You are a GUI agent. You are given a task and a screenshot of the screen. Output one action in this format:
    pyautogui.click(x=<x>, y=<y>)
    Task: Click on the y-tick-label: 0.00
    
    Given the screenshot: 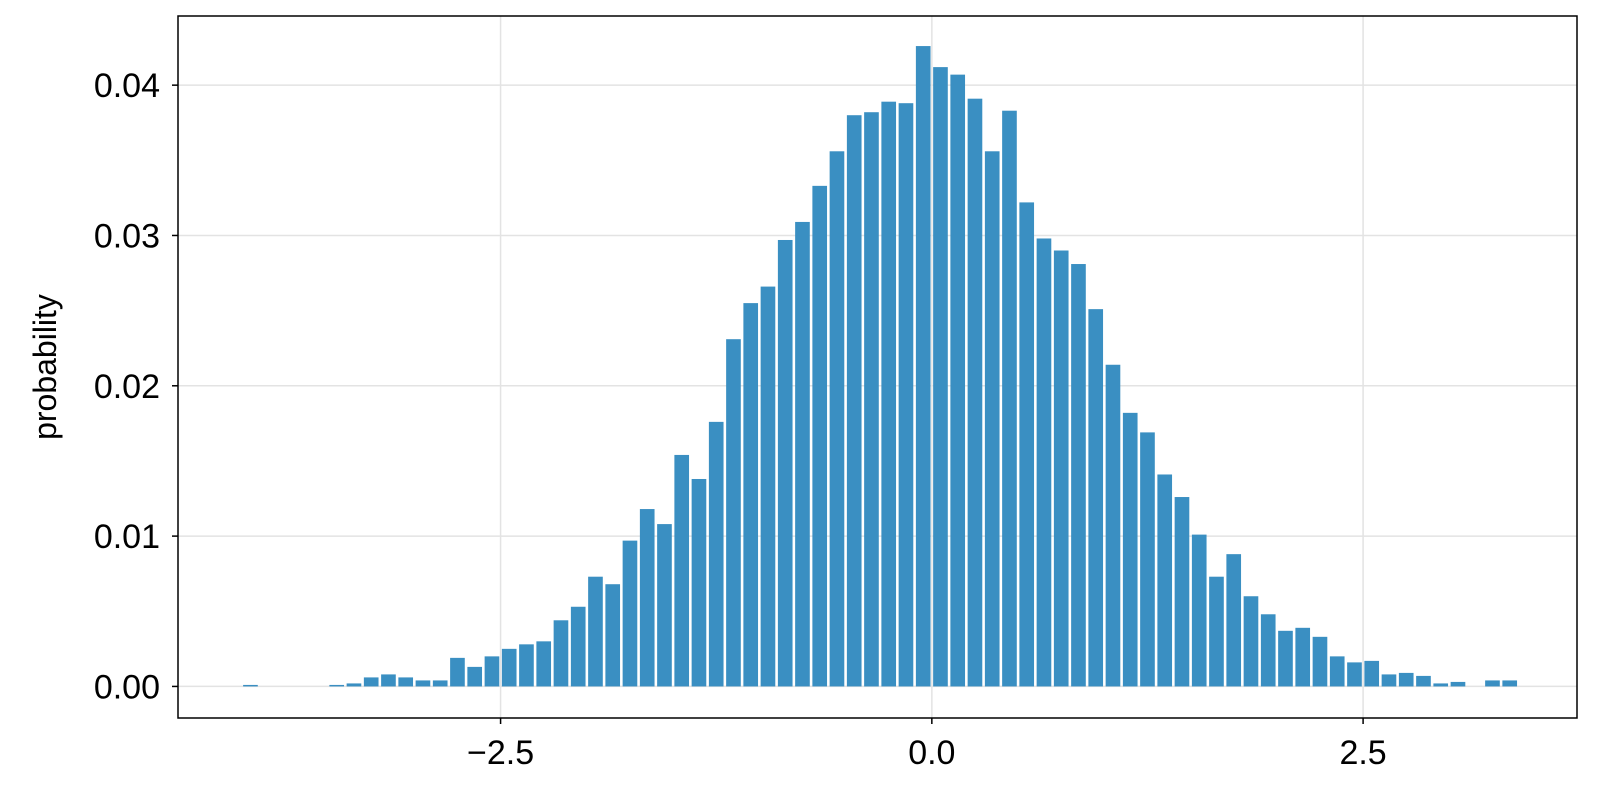 What is the action you would take?
    pyautogui.click(x=127, y=687)
    